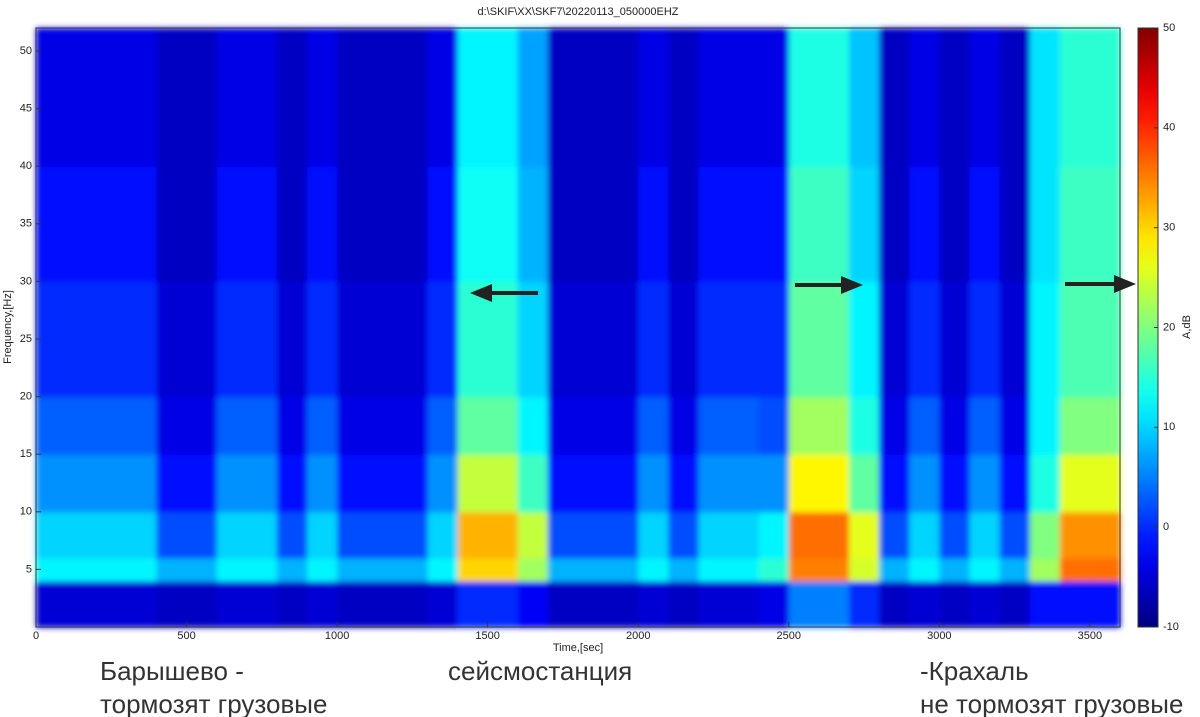  I want to click on y-tick-label: 25, so click(26, 339).